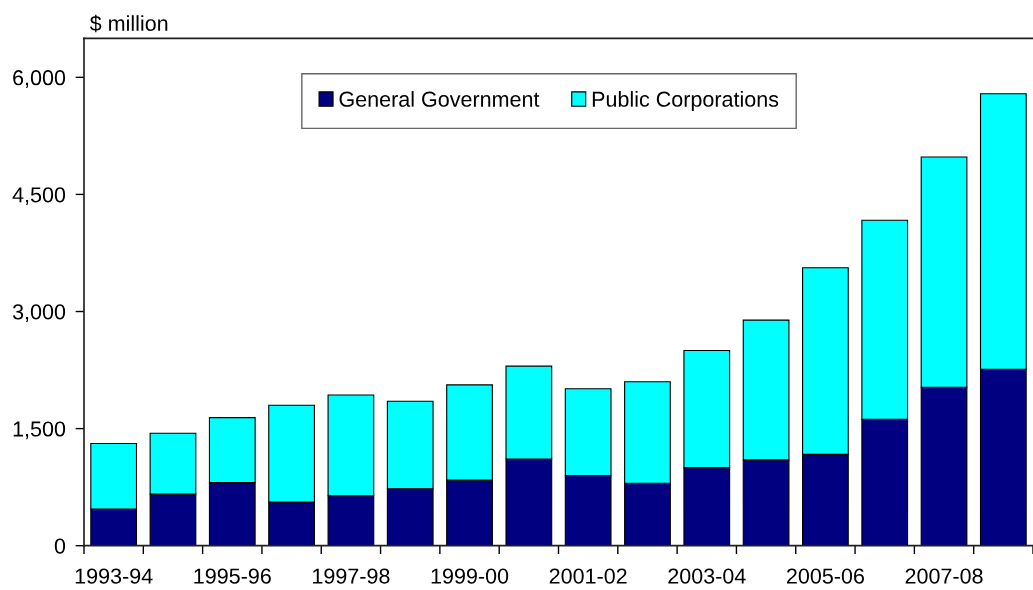  Describe the element at coordinates (685, 101) in the screenshot. I see `legend-label: Public Corporations` at that location.